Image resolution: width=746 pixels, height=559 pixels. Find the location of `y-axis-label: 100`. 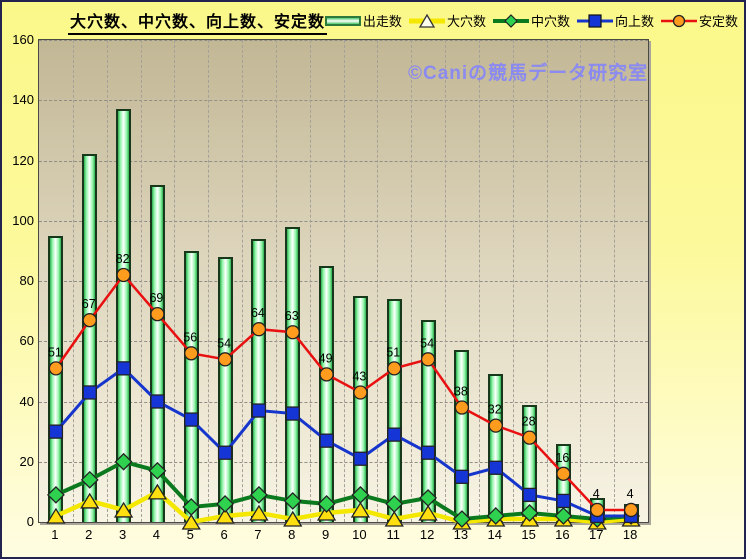

y-axis-label: 100 is located at coordinates (23, 220).